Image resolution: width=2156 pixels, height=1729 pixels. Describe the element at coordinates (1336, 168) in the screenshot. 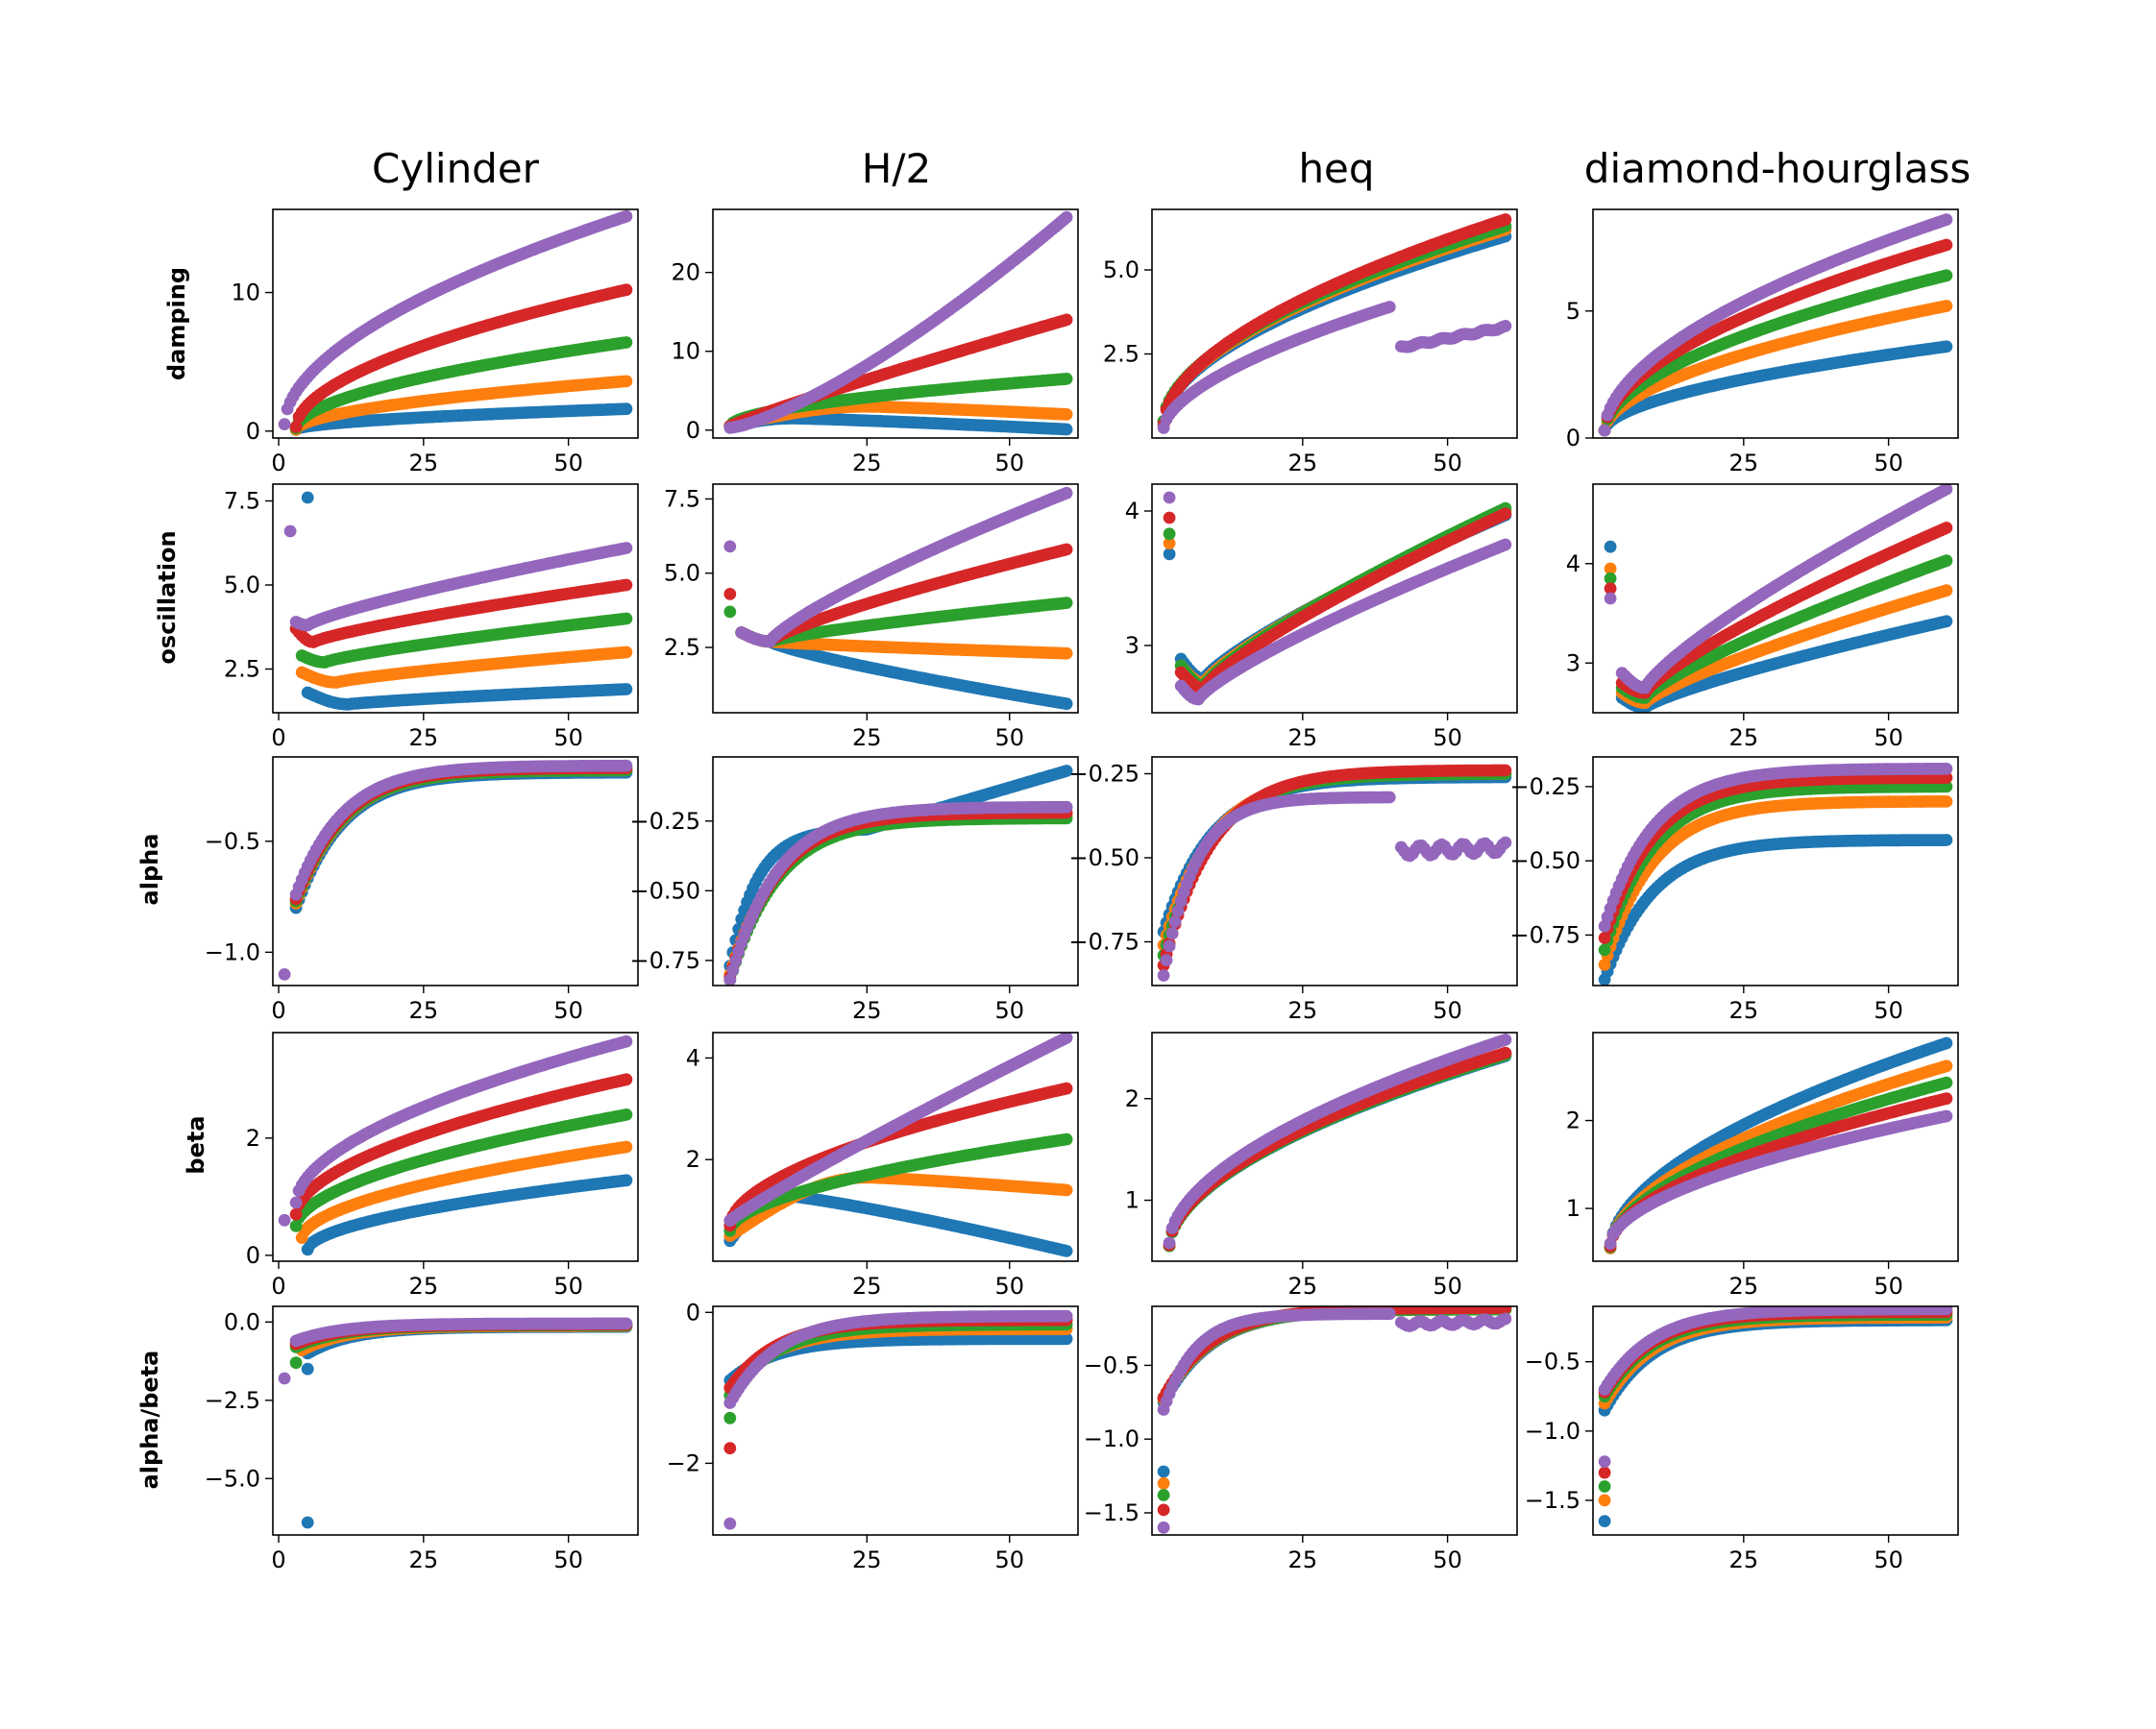

I see `column-title-heq: heq` at that location.